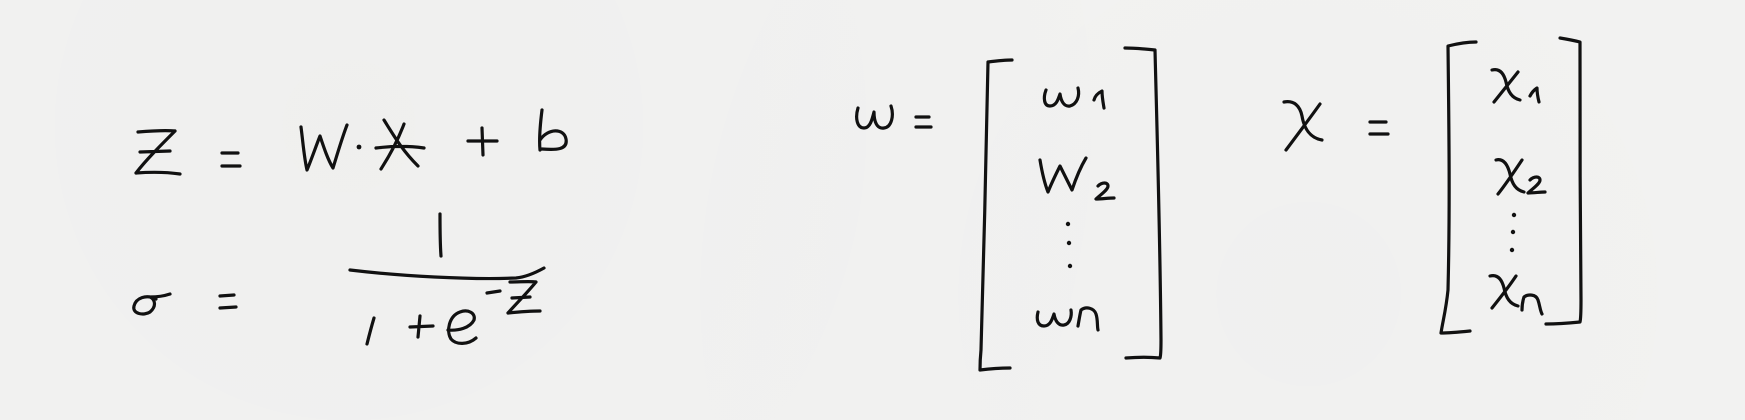 Image resolution: width=1745 pixels, height=420 pixels. Describe the element at coordinates (1516, 295) in the screenshot. I see `glyph-xn` at that location.